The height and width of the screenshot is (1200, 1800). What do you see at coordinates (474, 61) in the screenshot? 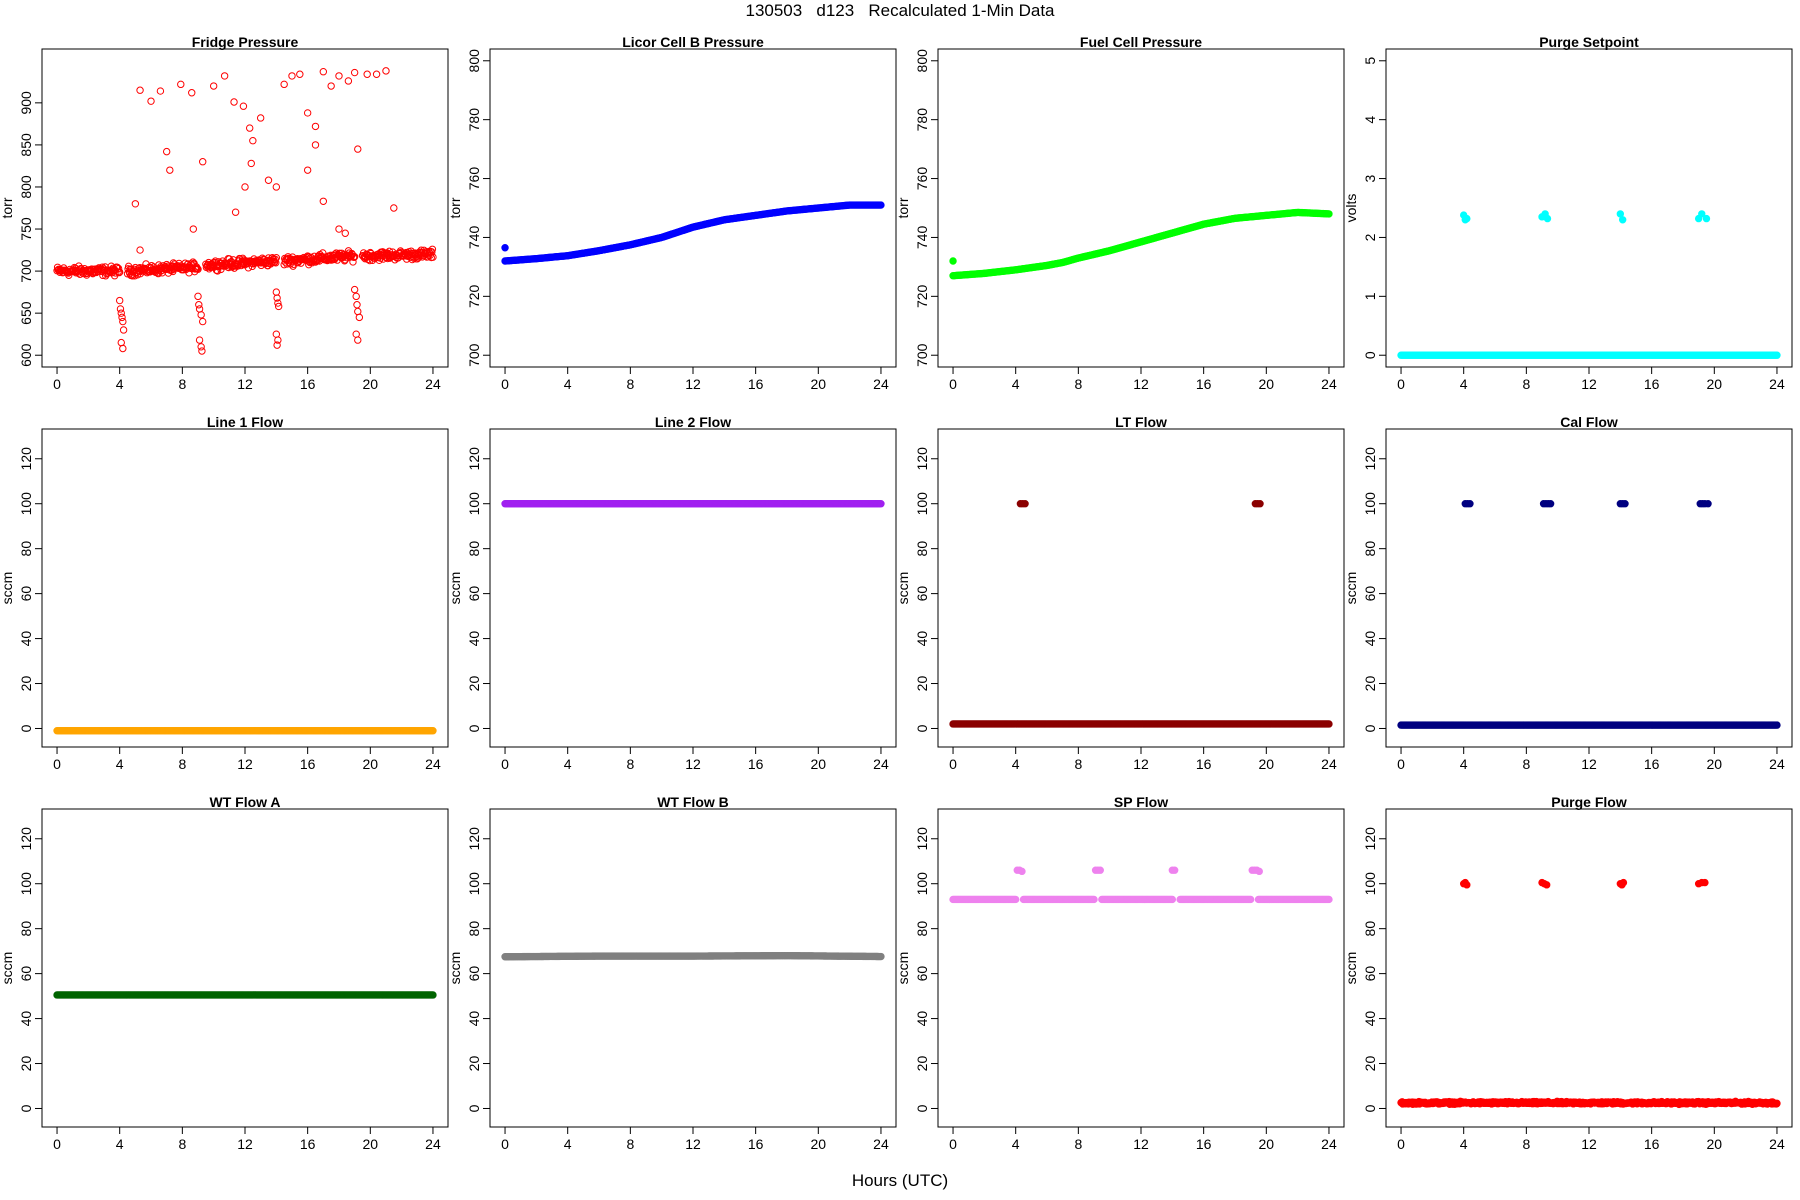
I see `y-tick-label: 800` at bounding box center [474, 61].